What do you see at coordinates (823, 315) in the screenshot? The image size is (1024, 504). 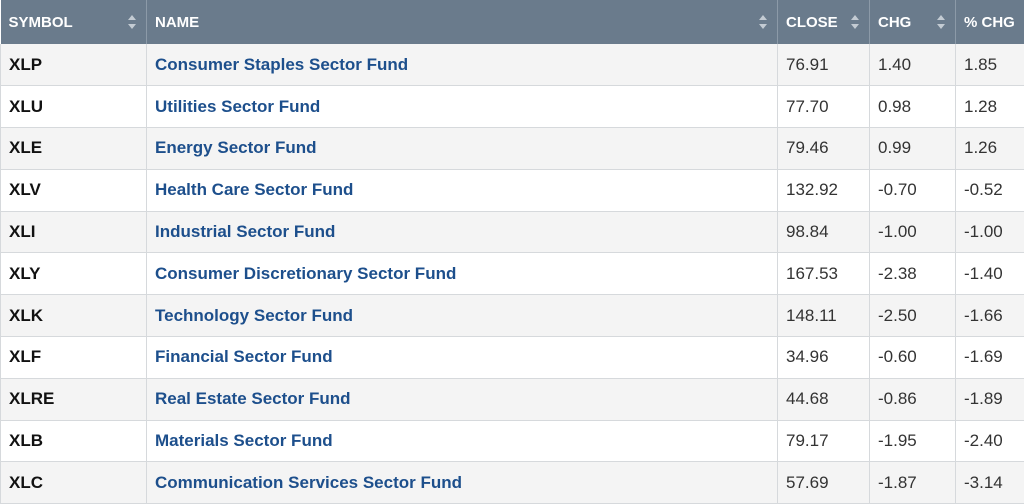 I see `close-cell: 148.11` at bounding box center [823, 315].